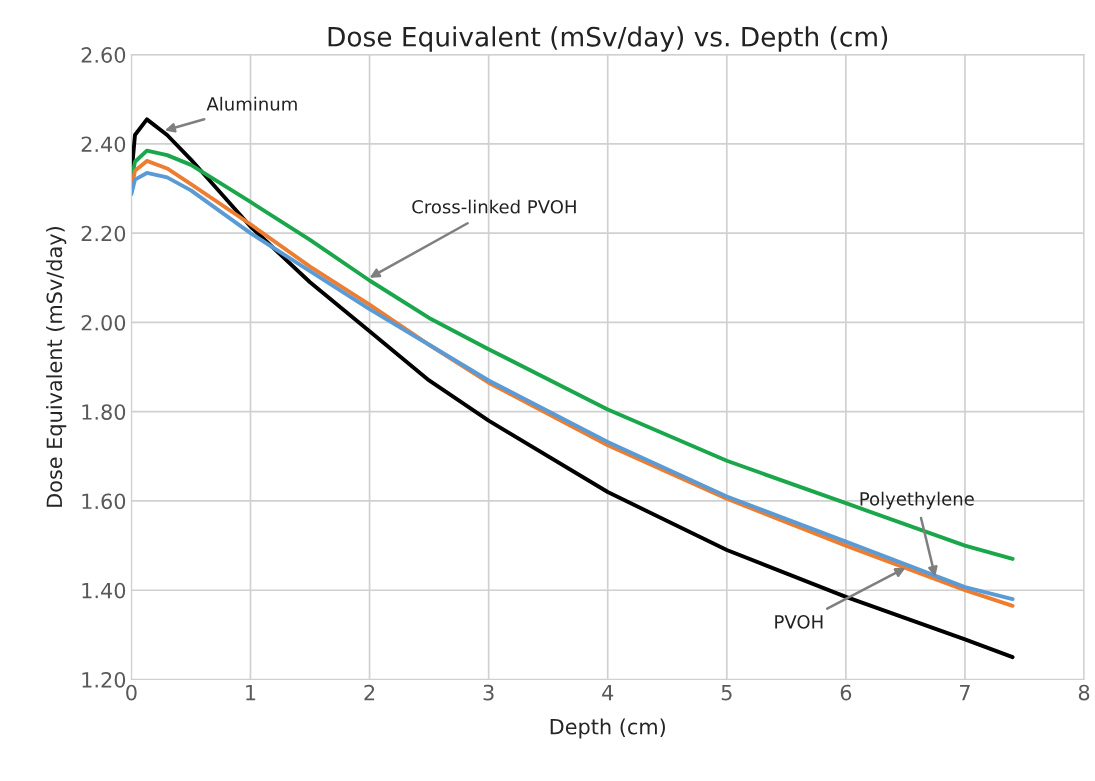 Image resolution: width=1095 pixels, height=781 pixels. I want to click on y-axis-title: Dose Equivalent (mSv/day), so click(56, 367).